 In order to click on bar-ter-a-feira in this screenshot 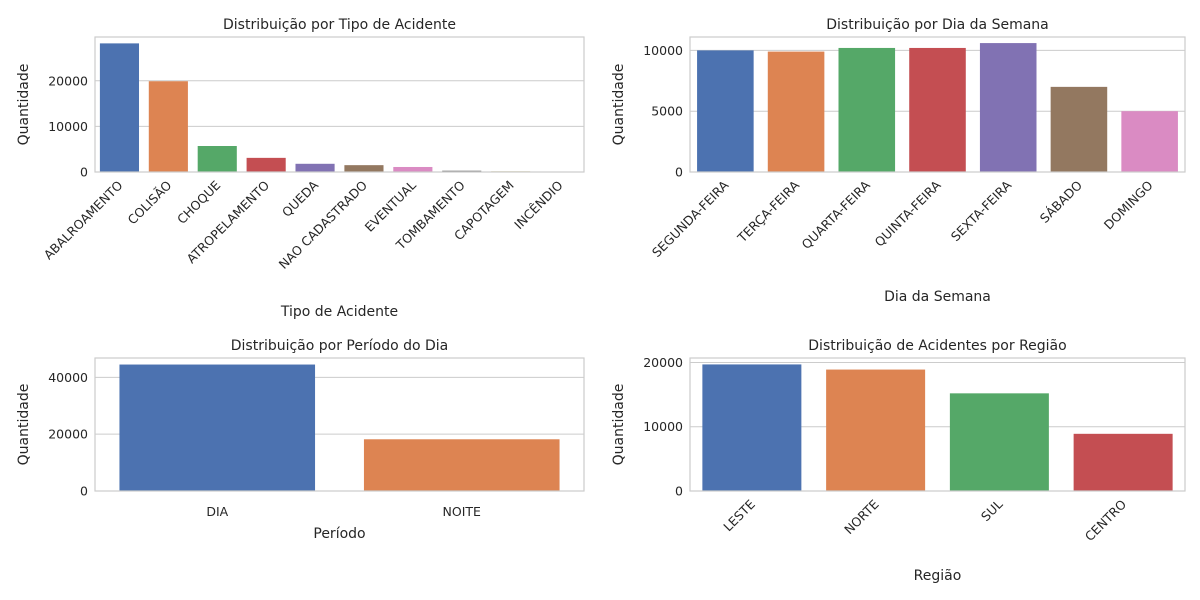, I will do `click(796, 112)`.